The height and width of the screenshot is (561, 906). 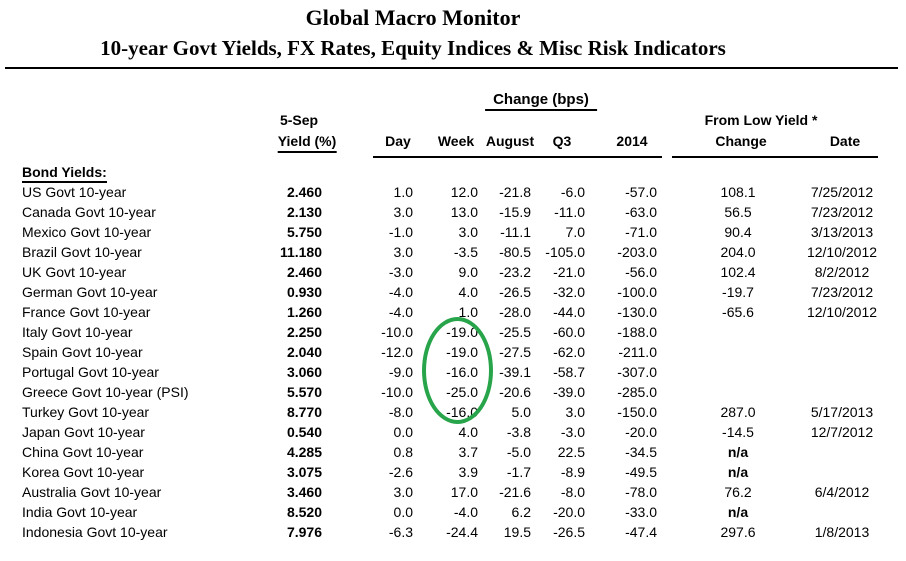 What do you see at coordinates (842, 432) in the screenshot?
I see `cell-date: 12/7/2012` at bounding box center [842, 432].